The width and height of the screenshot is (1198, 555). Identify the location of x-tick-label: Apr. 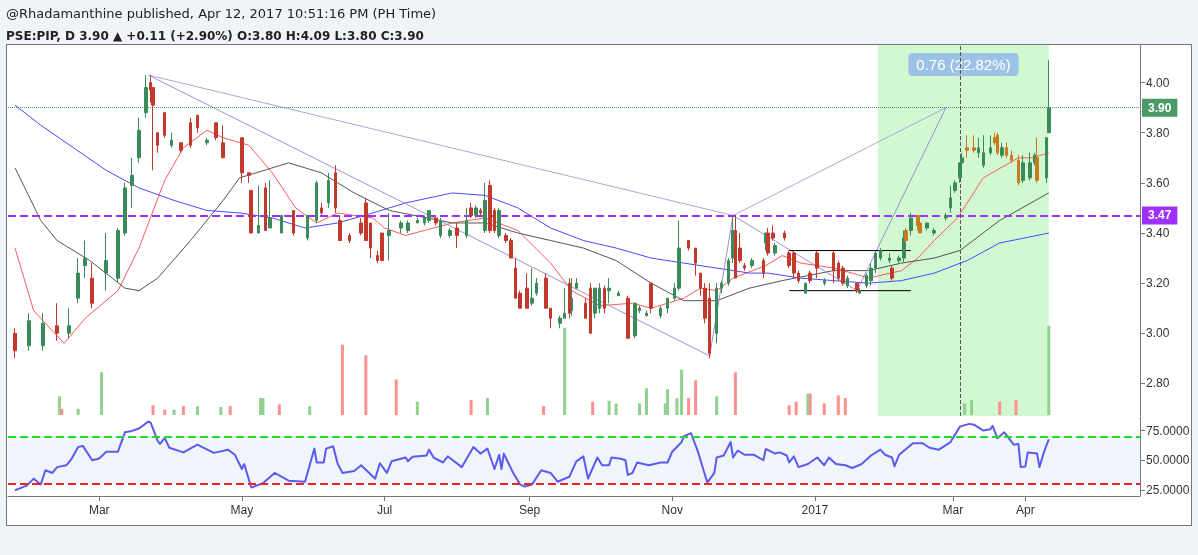
(1025, 510).